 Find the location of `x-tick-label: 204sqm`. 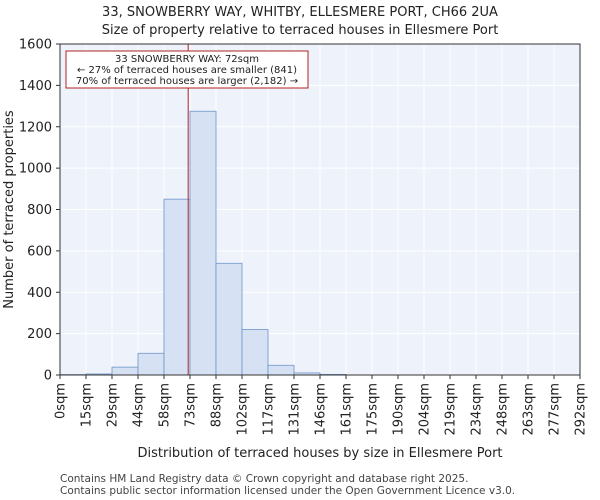

x-tick-label: 204sqm is located at coordinates (425, 409).